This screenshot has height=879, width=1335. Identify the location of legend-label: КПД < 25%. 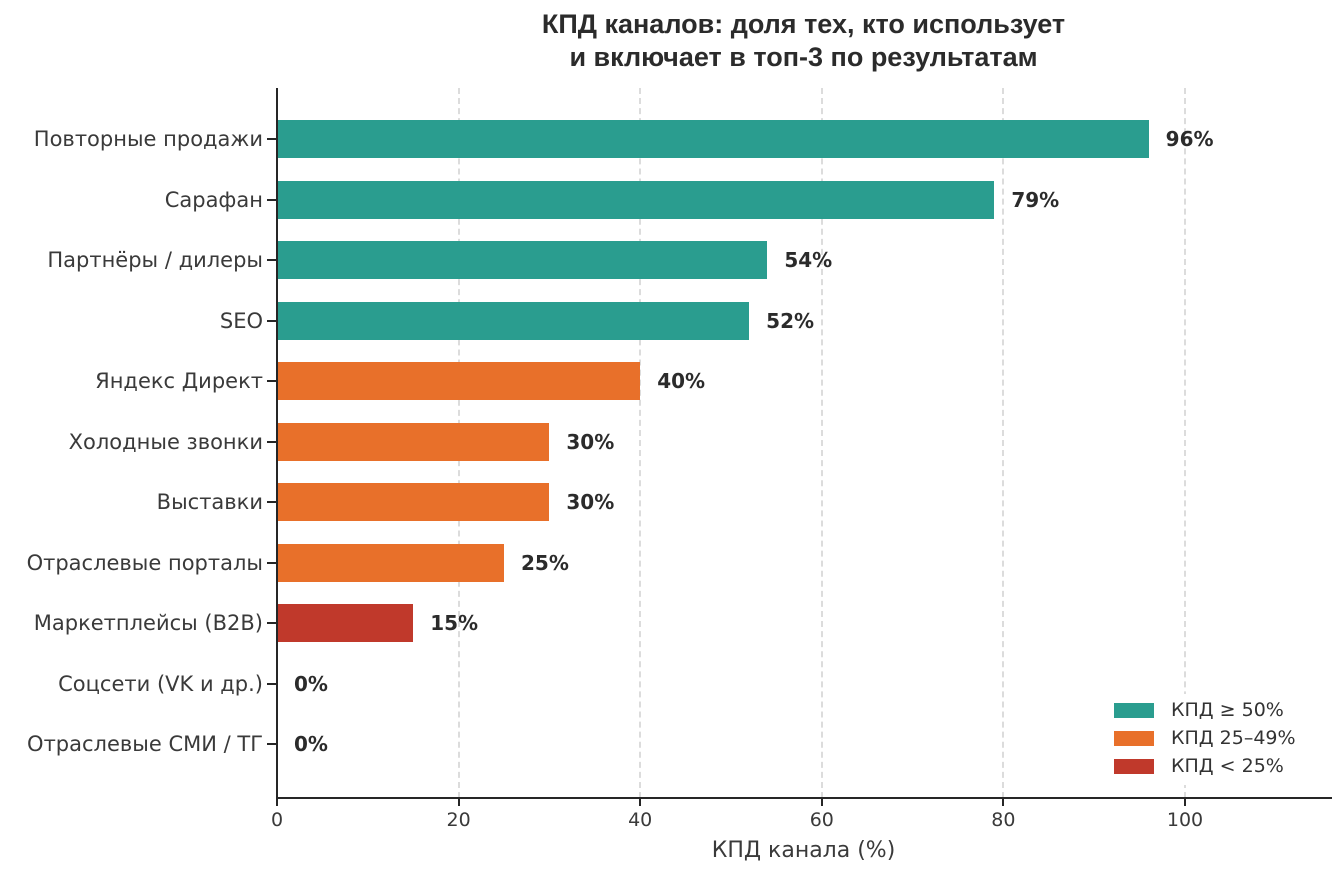
(1227, 766).